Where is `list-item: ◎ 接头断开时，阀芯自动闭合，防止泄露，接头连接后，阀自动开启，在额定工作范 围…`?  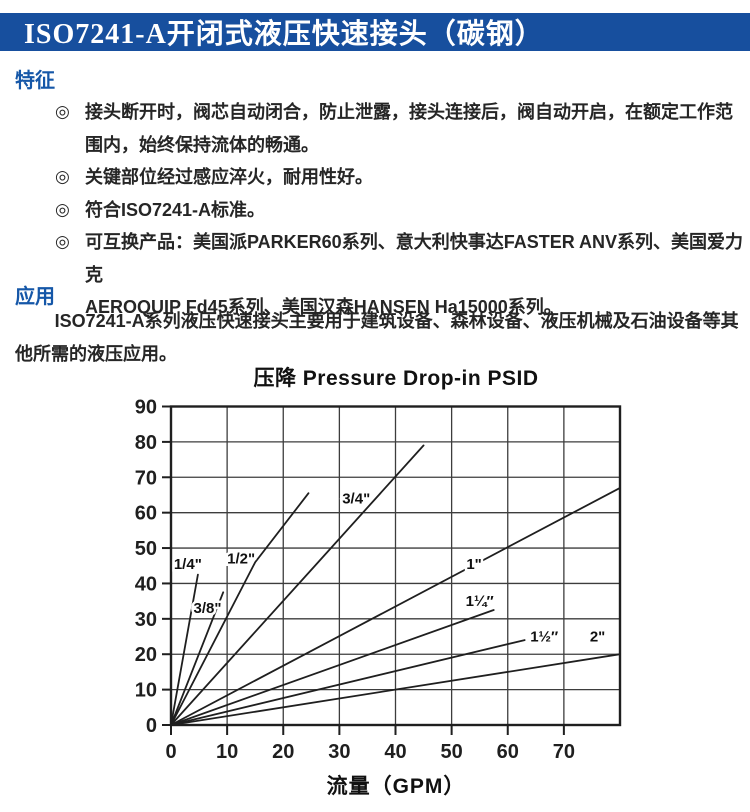 list-item: ◎ 接头断开时，阀芯自动闭合，防止泄露，接头连接后，阀自动开启，在额定工作范 围… is located at coordinates (401, 128).